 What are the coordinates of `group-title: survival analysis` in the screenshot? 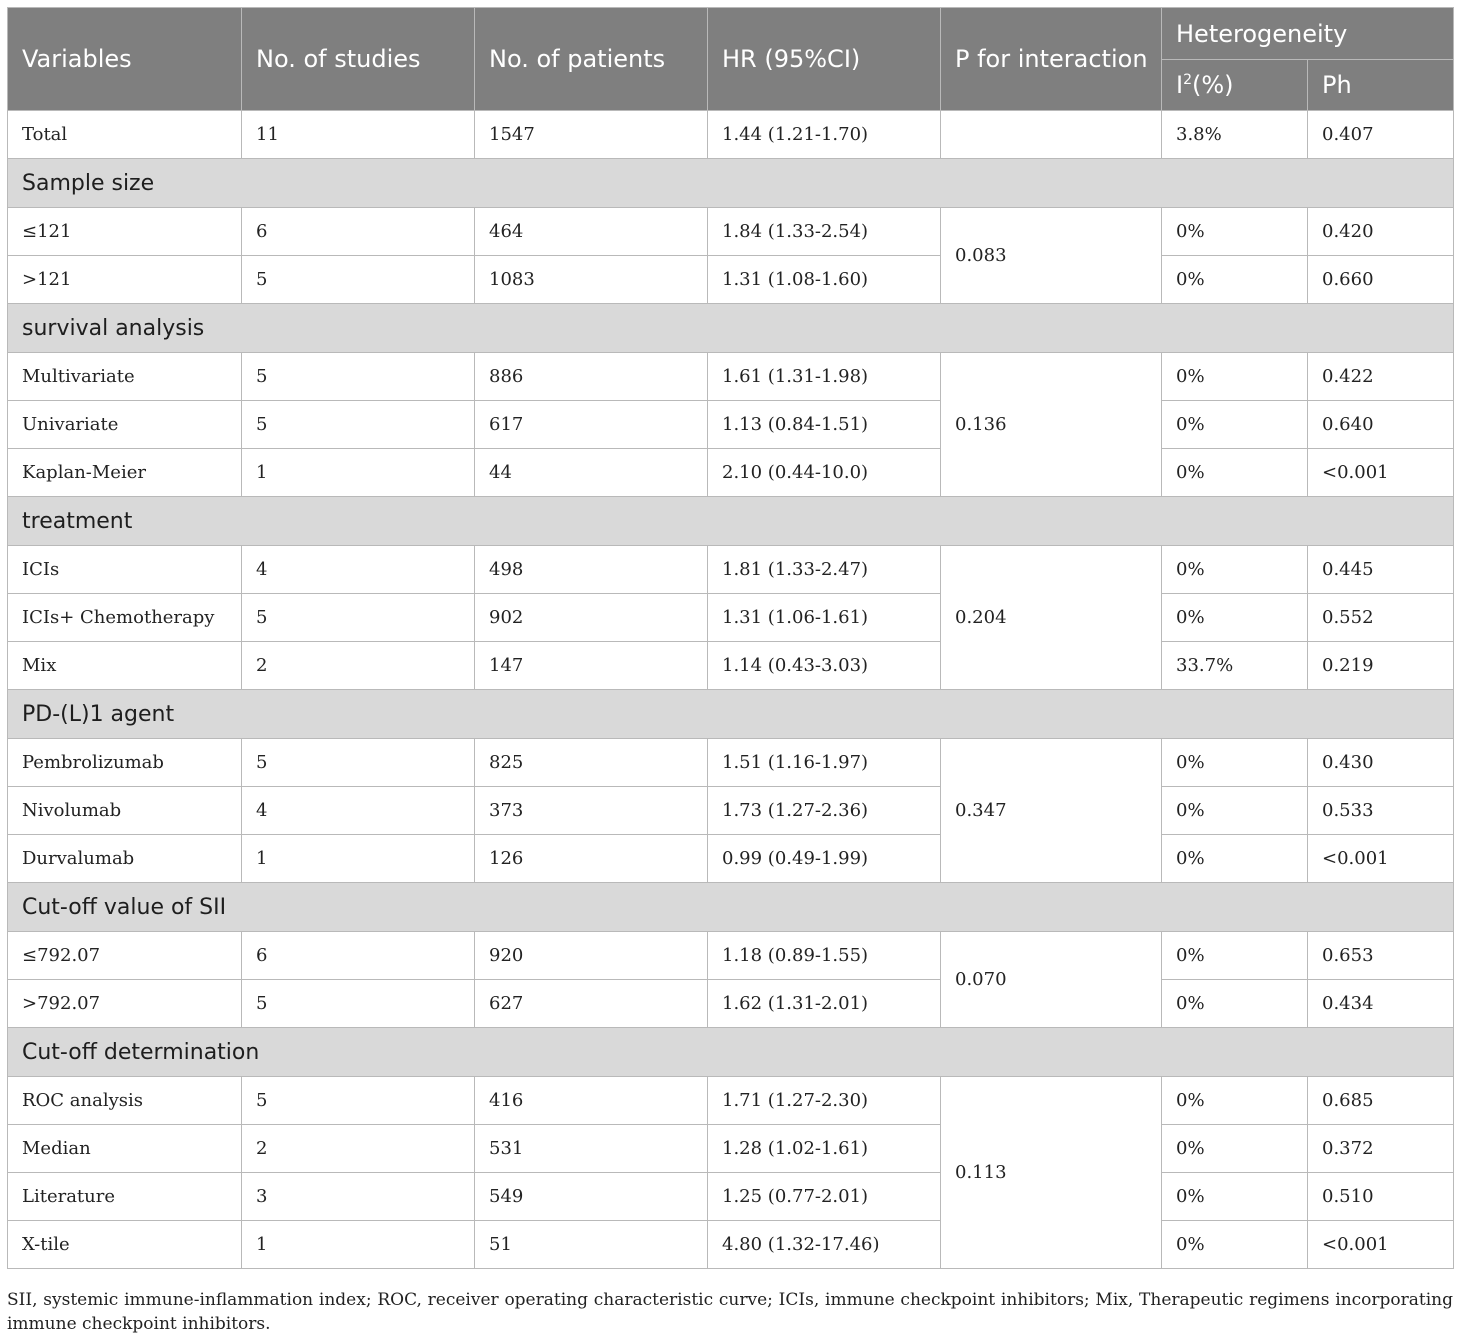 It's located at (730, 328).